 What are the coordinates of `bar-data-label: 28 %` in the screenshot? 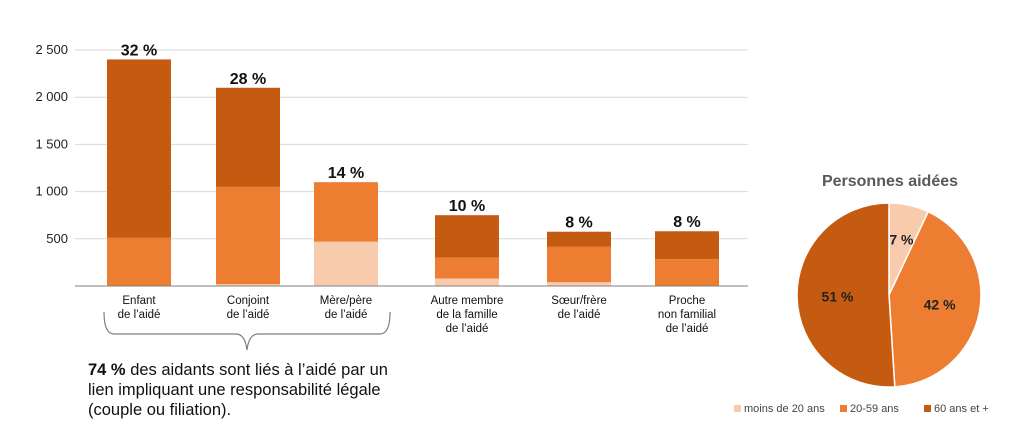 It's located at (248, 79).